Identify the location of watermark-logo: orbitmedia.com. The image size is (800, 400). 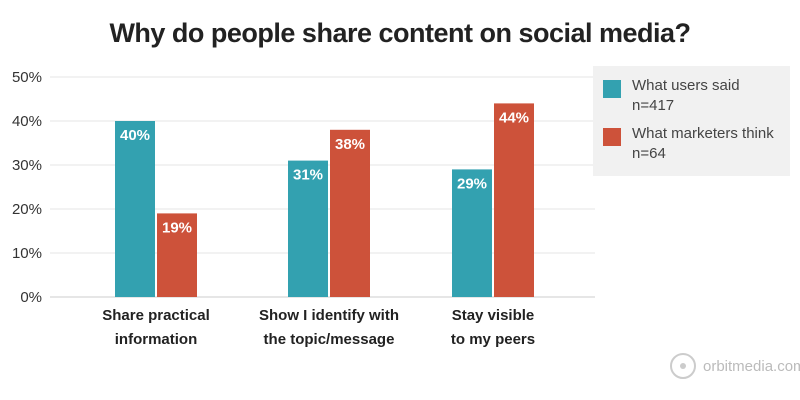
(735, 366).